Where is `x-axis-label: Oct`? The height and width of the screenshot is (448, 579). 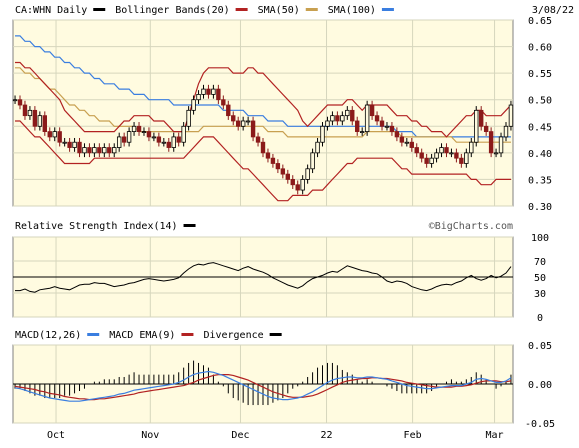
x-axis-label: Oct is located at coordinates (56, 435).